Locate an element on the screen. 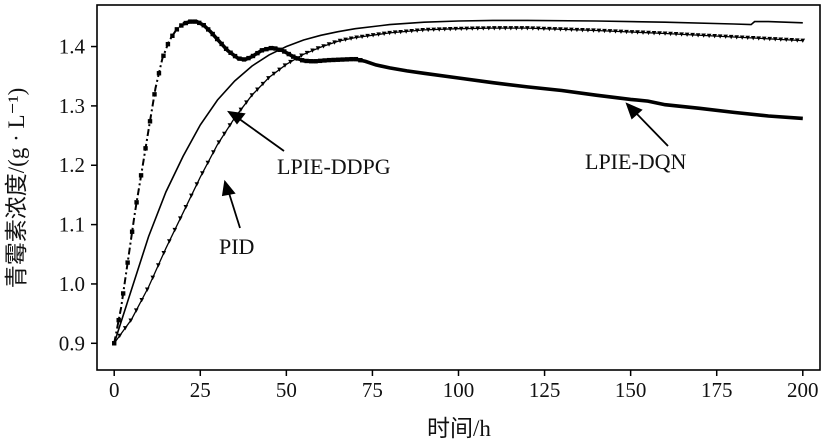  arrow-dqn-head is located at coordinates (634, 111).